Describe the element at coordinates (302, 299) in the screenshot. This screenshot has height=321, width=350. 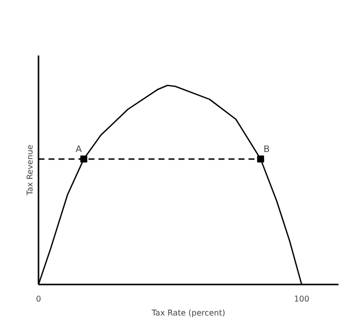
I see `x-tick-label: 100` at that location.